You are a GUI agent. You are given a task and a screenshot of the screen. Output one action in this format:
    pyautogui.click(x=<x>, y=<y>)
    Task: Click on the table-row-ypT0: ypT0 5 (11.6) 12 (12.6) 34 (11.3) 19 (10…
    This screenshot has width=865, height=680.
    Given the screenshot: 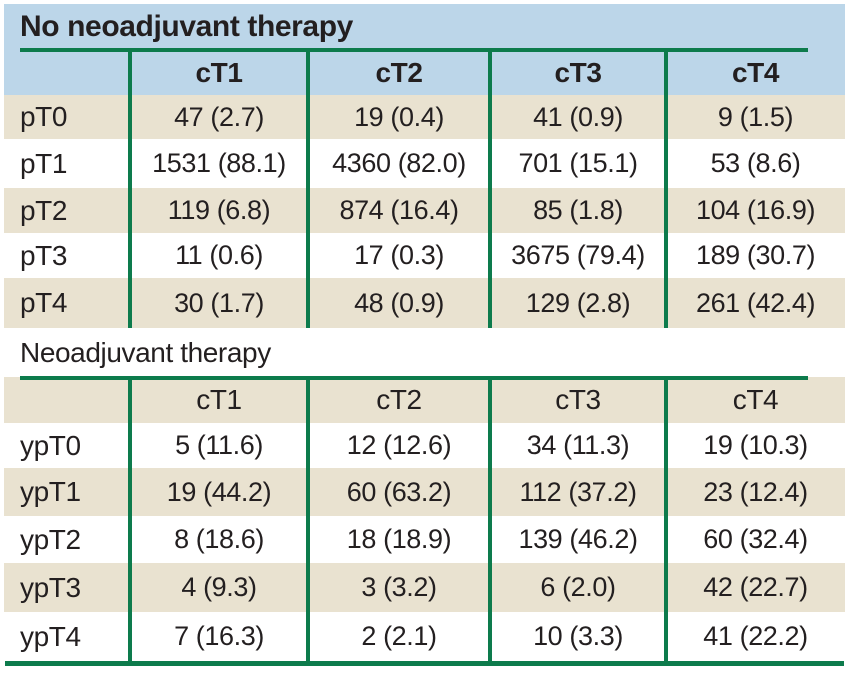 What is the action you would take?
    pyautogui.click(x=424, y=445)
    